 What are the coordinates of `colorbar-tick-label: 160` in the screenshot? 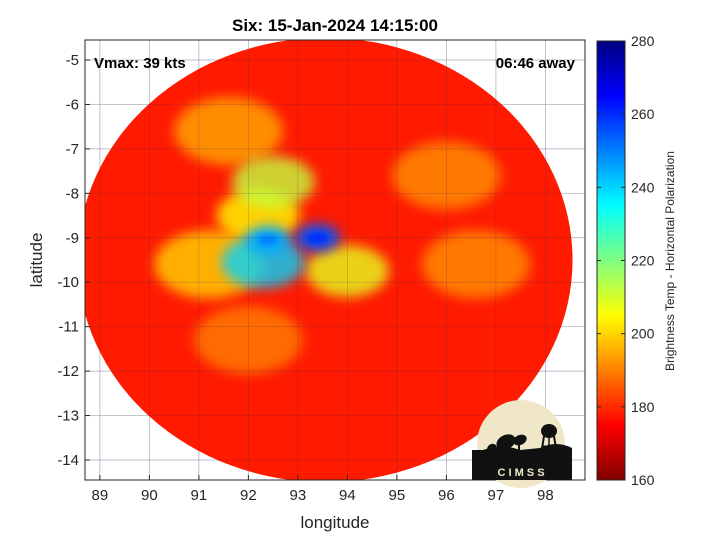 It's located at (643, 480).